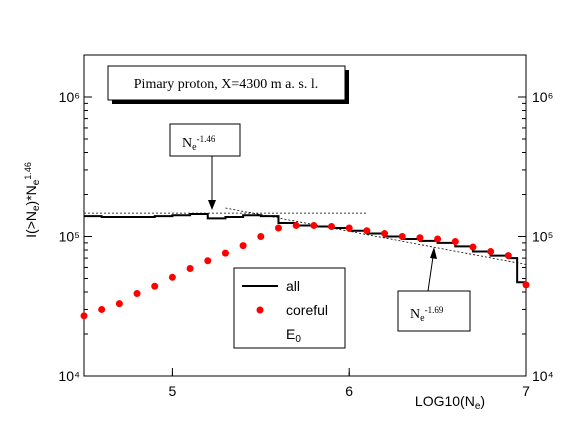  I want to click on title: Pimary proton, X=4300 m a. s. l., so click(226, 84).